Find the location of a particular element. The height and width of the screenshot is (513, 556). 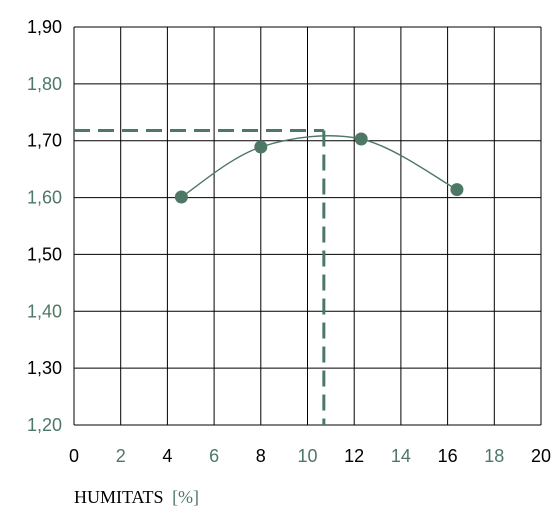

x-axis-ticks: 0 2 4 6 8 10 12 14 16 18 20 is located at coordinates (310, 456).